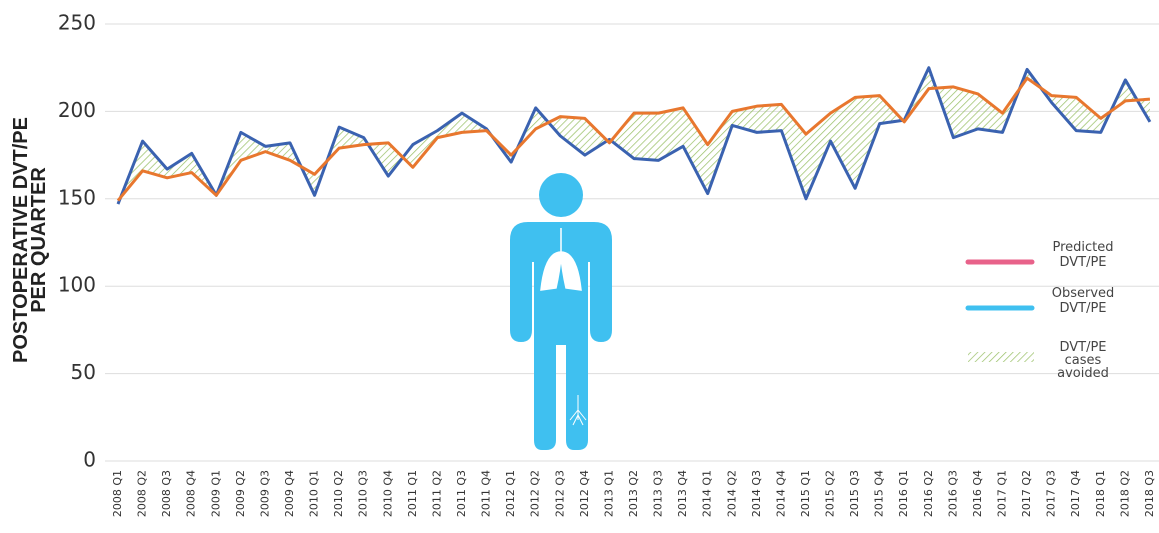  I want to click on y-tick-label: 150, so click(77, 197).